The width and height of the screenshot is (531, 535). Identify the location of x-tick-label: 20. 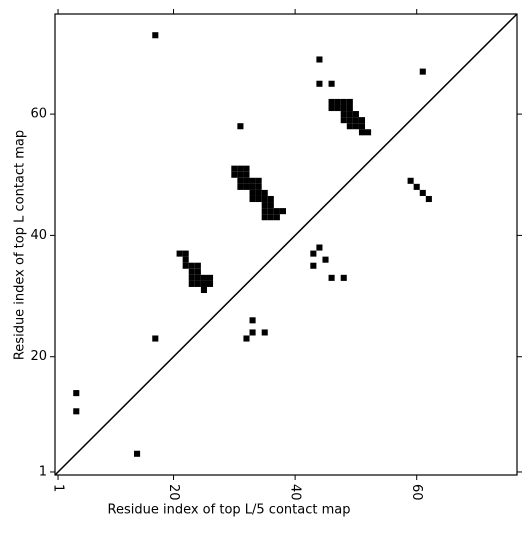
(173, 492).